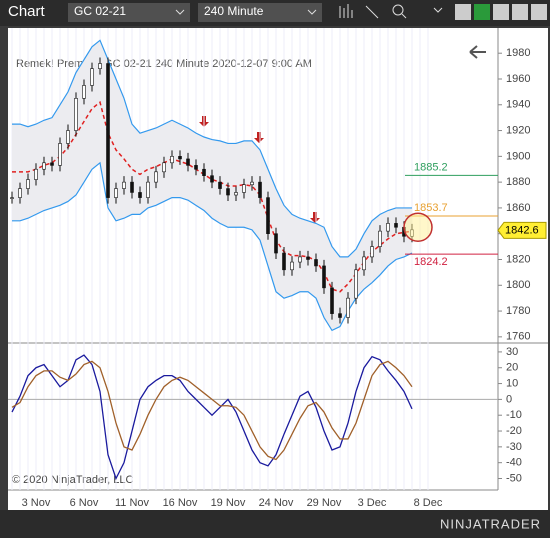 This screenshot has height=538, width=550. What do you see at coordinates (512, 383) in the screenshot?
I see `osc-tick-label: 10` at bounding box center [512, 383].